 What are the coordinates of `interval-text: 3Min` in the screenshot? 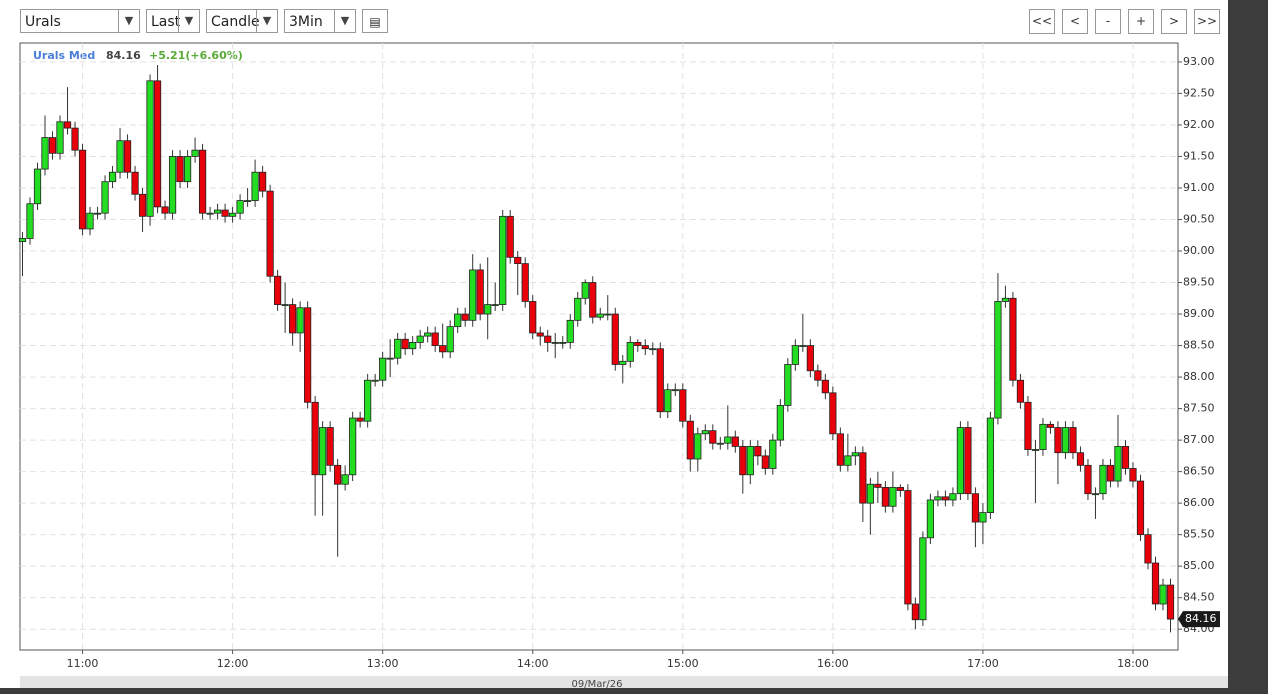 It's located at (306, 22).